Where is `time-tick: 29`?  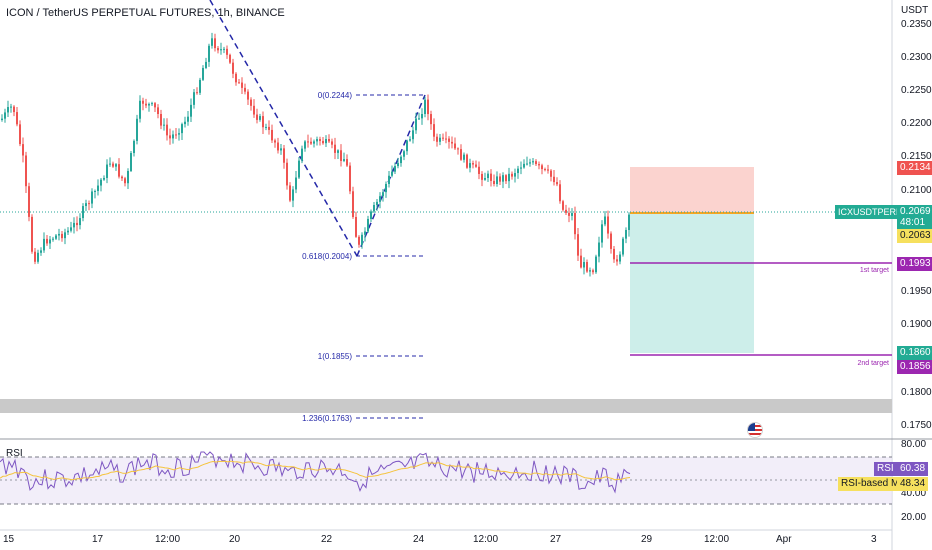 time-tick: 29 is located at coordinates (647, 539).